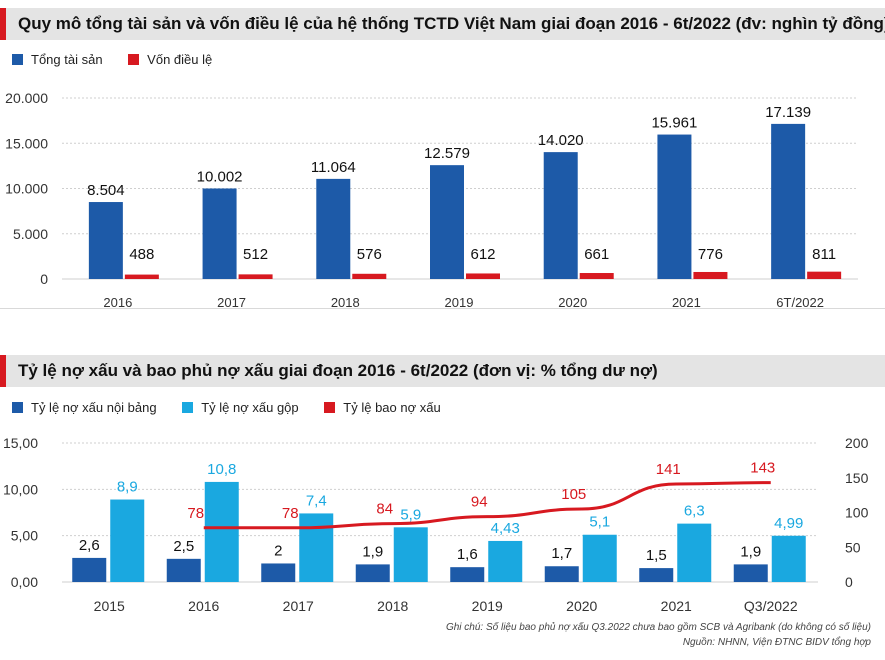 Image resolution: width=885 pixels, height=660 pixels. What do you see at coordinates (67, 59) in the screenshot?
I see `legend-label: Tổng tài sản` at bounding box center [67, 59].